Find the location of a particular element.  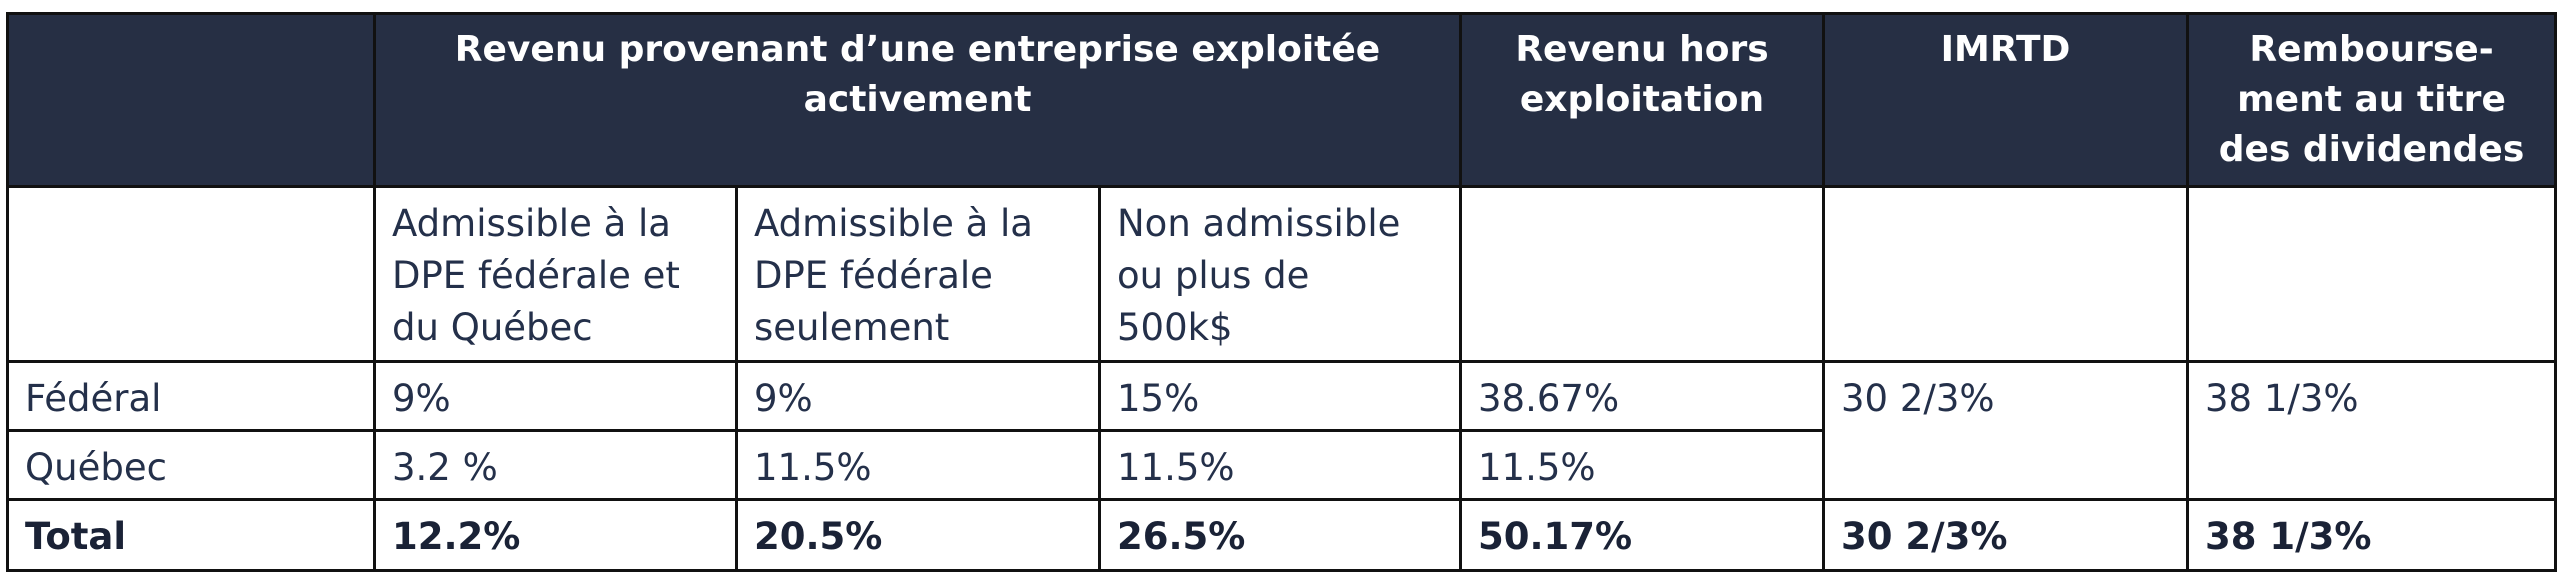

total-dpe-federal-quebec-value: 12.2% is located at coordinates (555, 535).